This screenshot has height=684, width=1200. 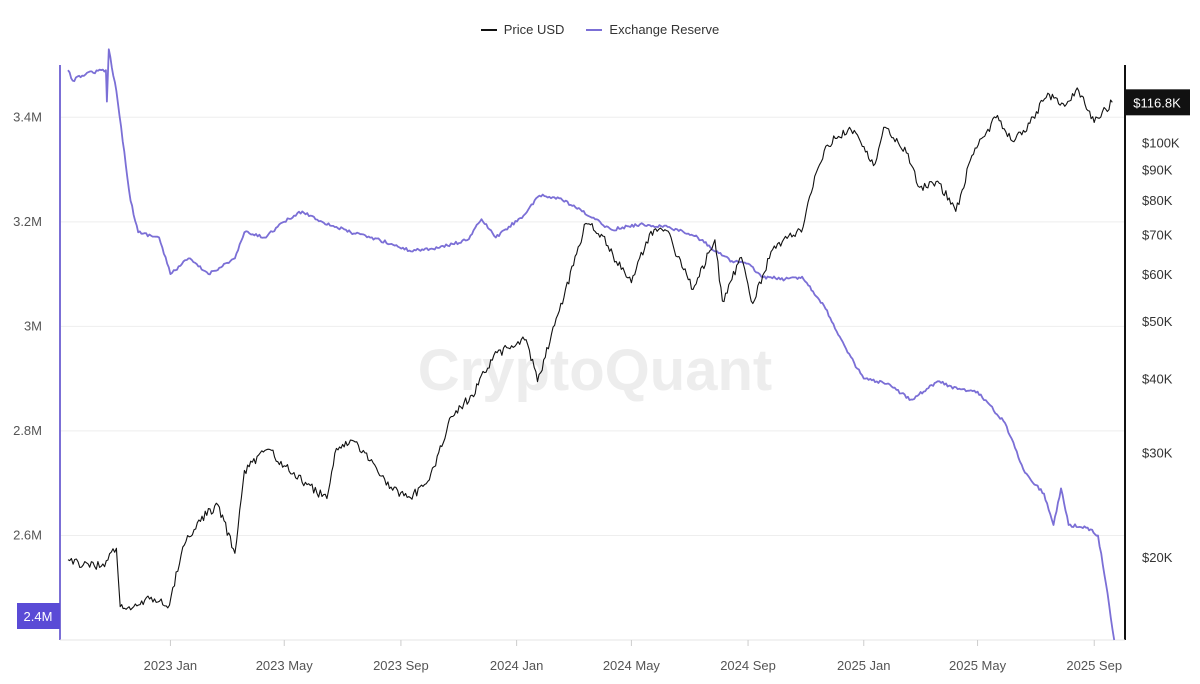 I want to click on legend-swatch-price, so click(x=488, y=29).